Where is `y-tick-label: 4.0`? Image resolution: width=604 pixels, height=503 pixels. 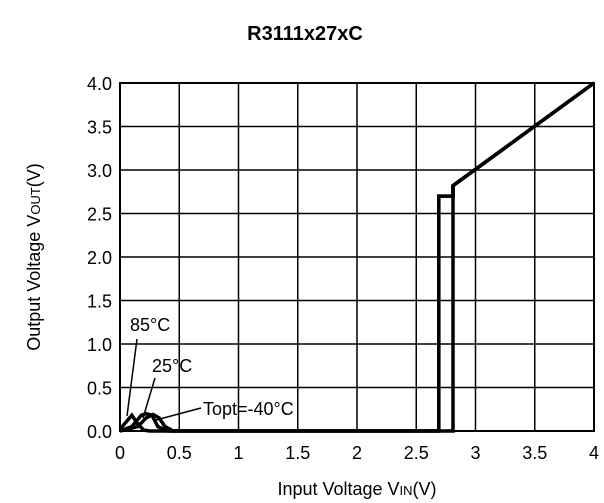 y-tick-label: 4.0 is located at coordinates (99, 84).